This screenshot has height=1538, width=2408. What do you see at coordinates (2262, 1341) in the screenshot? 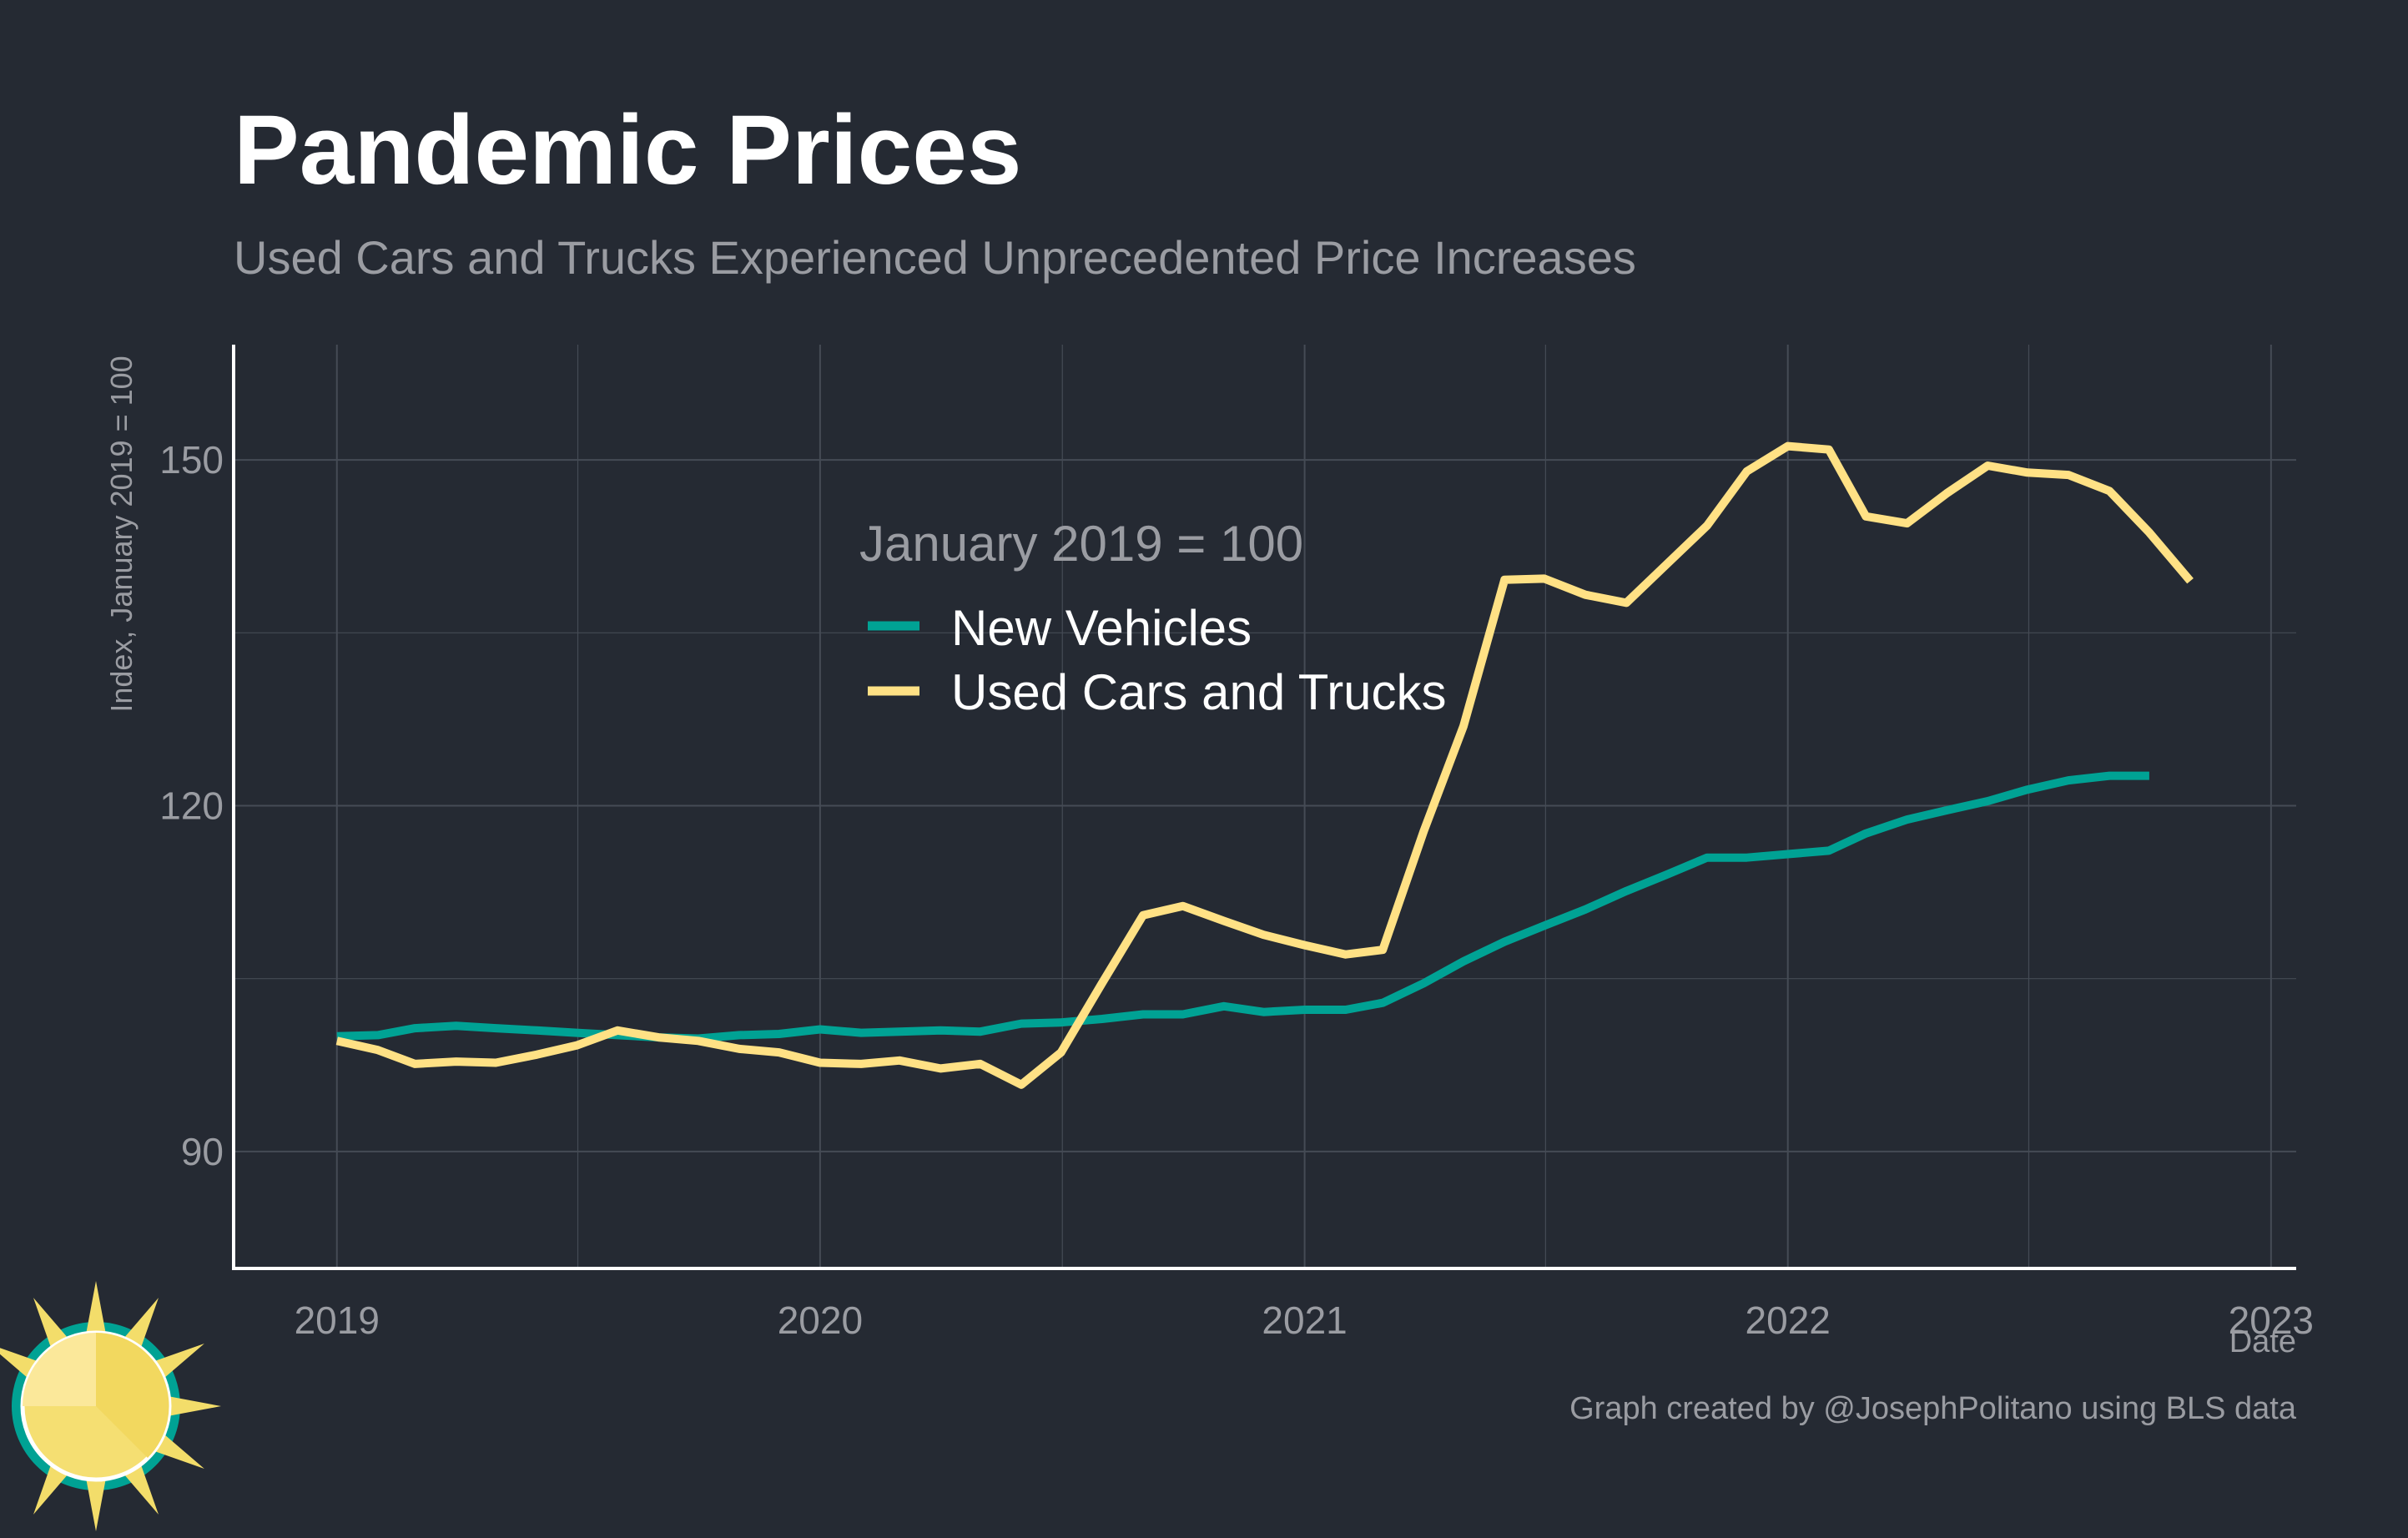
I see `x-axis-title: Date` at bounding box center [2262, 1341].